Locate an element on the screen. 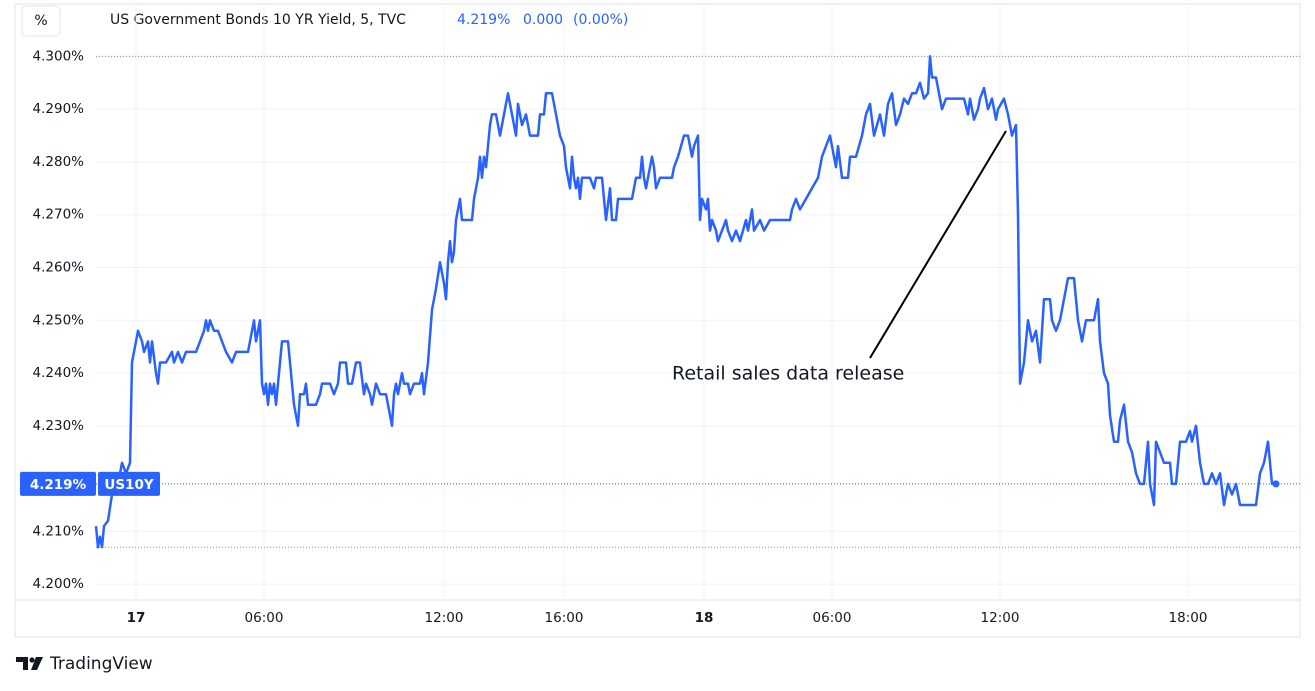  brand: TradingView is located at coordinates (101, 664).